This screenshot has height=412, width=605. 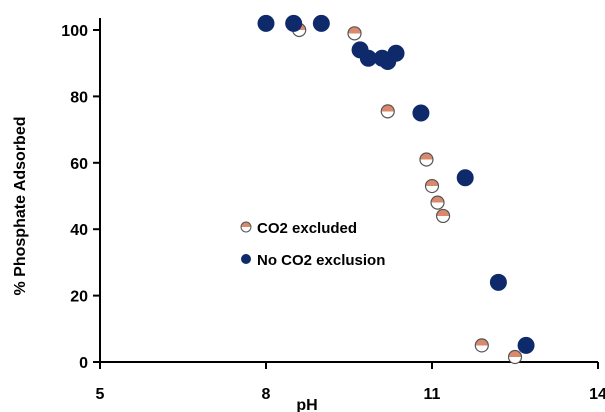 What do you see at coordinates (100, 394) in the screenshot?
I see `x-tick-label: 5` at bounding box center [100, 394].